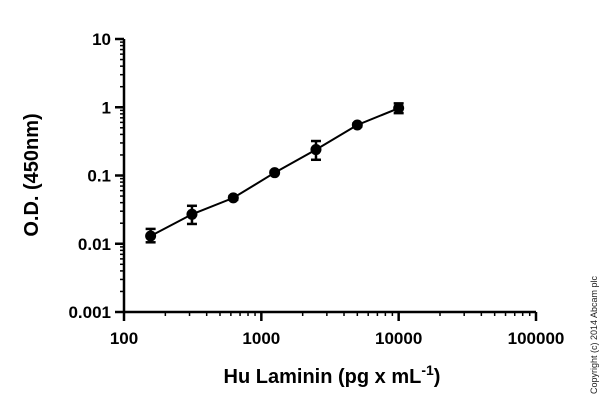 Image resolution: width=600 pixels, height=407 pixels. Describe the element at coordinates (32, 174) in the screenshot. I see `y-axis-title: O.D. (450nm)` at that location.